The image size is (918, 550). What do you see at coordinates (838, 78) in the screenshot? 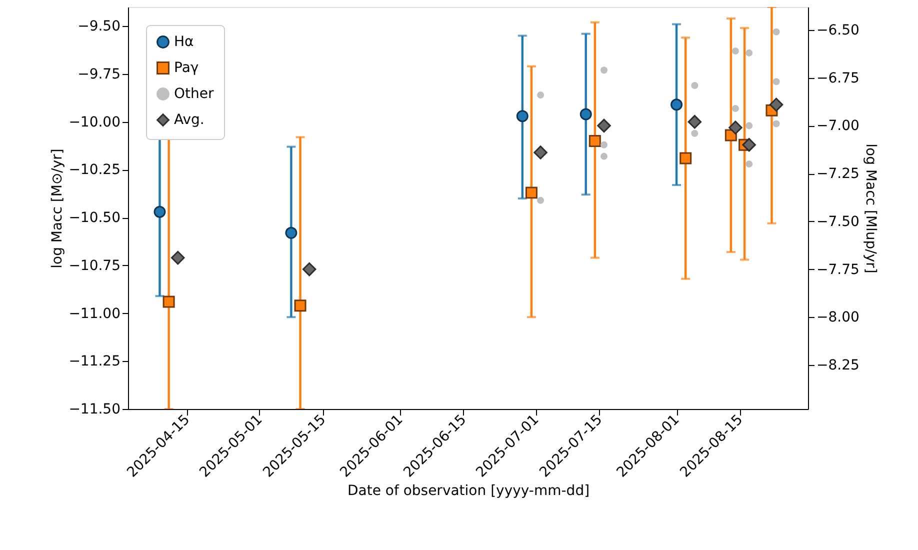
I see `y2-tick-label: −6.75` at bounding box center [838, 78].